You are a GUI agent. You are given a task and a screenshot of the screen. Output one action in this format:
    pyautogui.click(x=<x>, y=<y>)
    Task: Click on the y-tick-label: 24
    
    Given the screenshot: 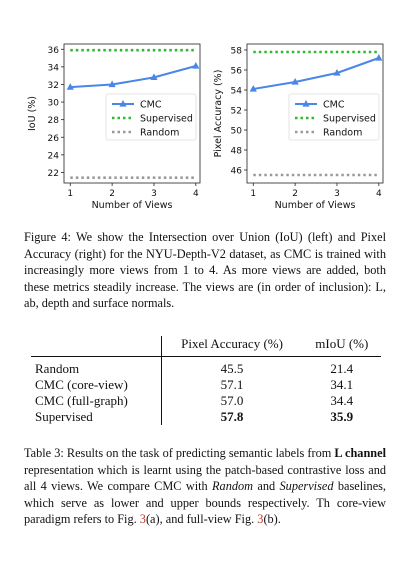 What is the action you would take?
    pyautogui.click(x=54, y=156)
    